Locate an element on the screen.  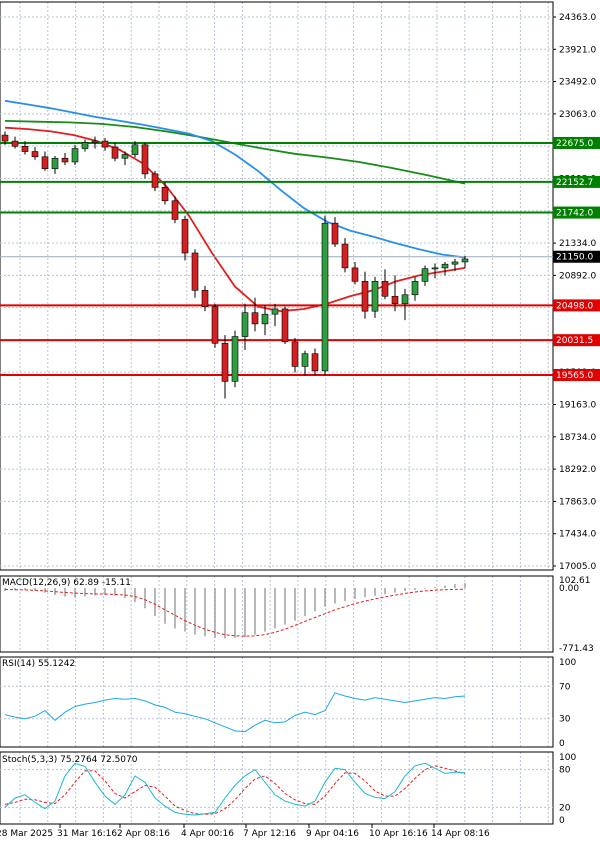
rsi-y-label: 30 is located at coordinates (565, 720).